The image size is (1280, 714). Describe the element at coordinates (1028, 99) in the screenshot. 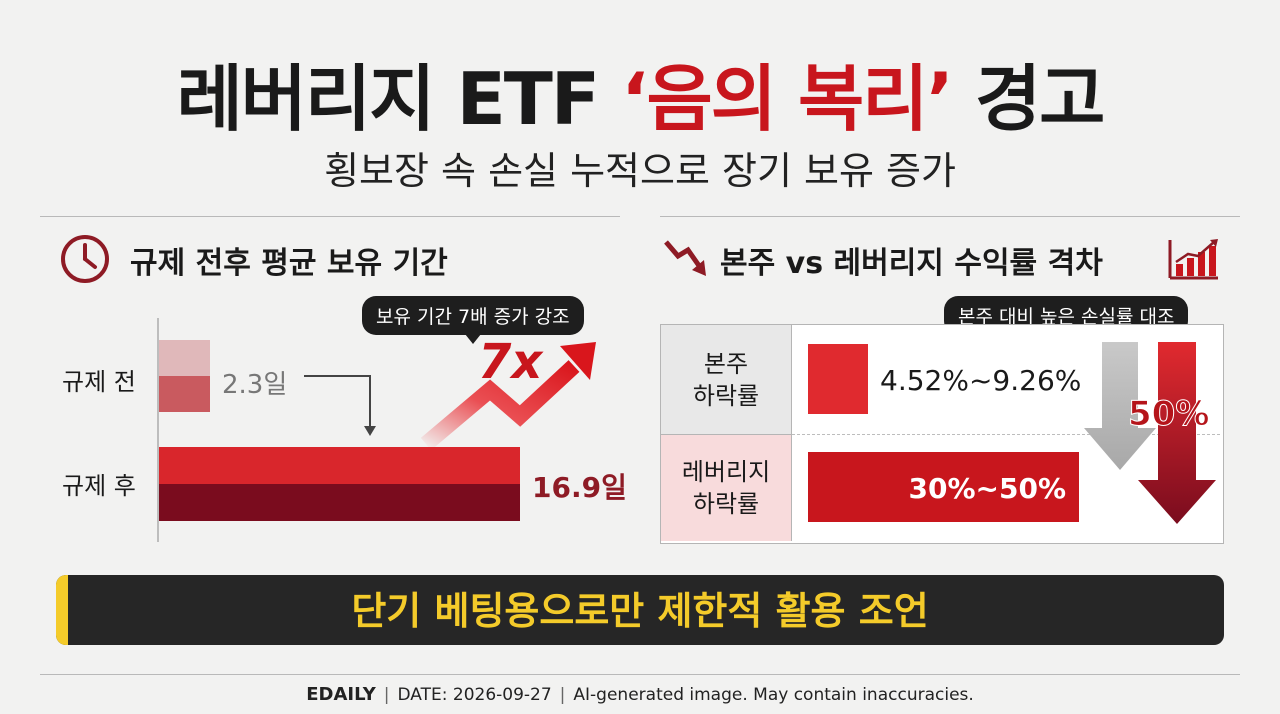

I see `title-part-2: 경고` at that location.